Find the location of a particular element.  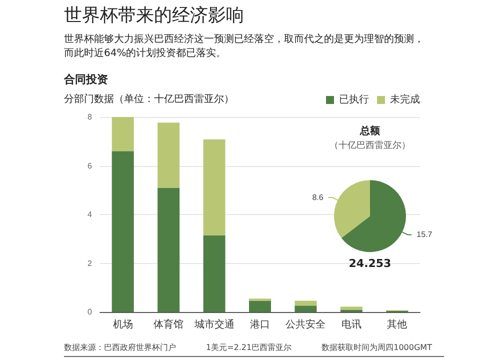

x-tick-label: 其他 is located at coordinates (397, 324).